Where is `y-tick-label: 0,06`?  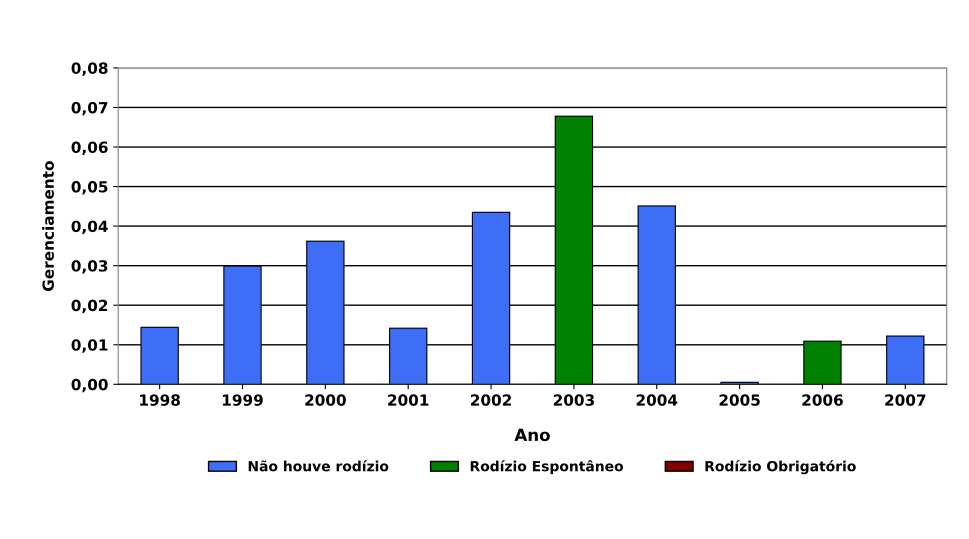
y-tick-label: 0,06 is located at coordinates (90, 148).